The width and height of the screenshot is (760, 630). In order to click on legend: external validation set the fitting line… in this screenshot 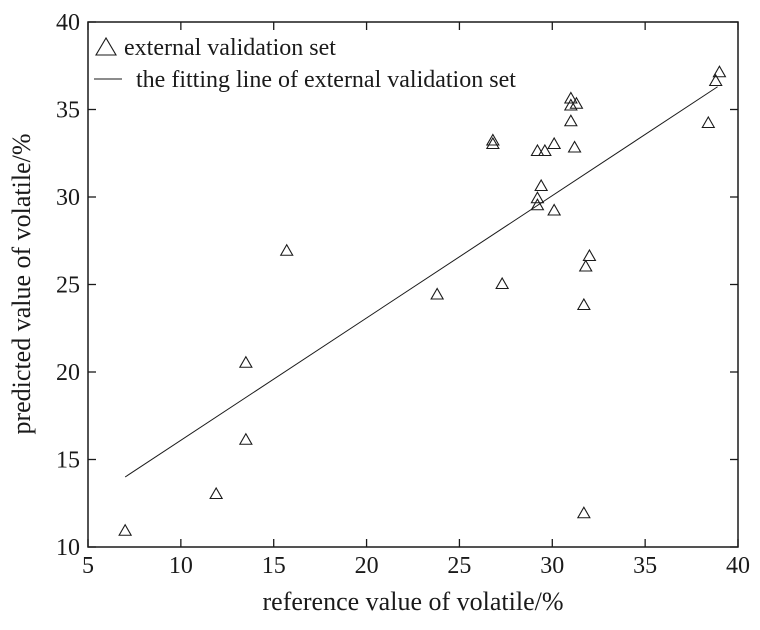, I will do `click(305, 64)`.